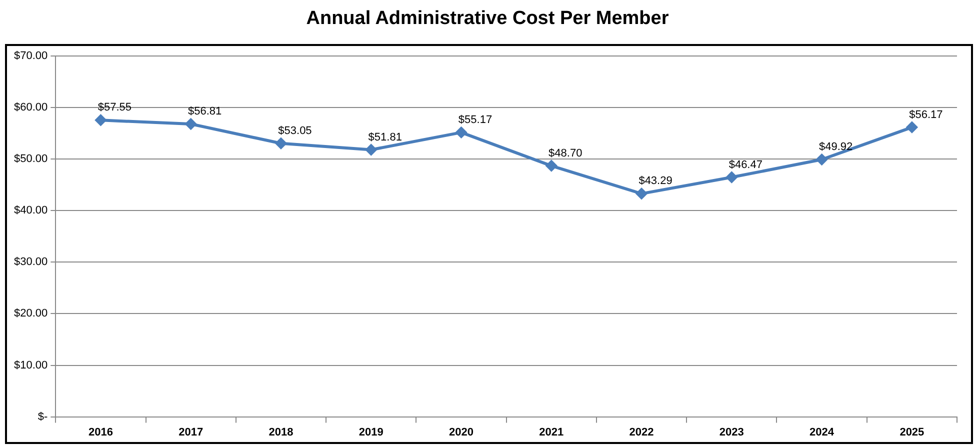 The image size is (975, 447). What do you see at coordinates (31, 210) in the screenshot?
I see `y-tick-label: $40.00` at bounding box center [31, 210].